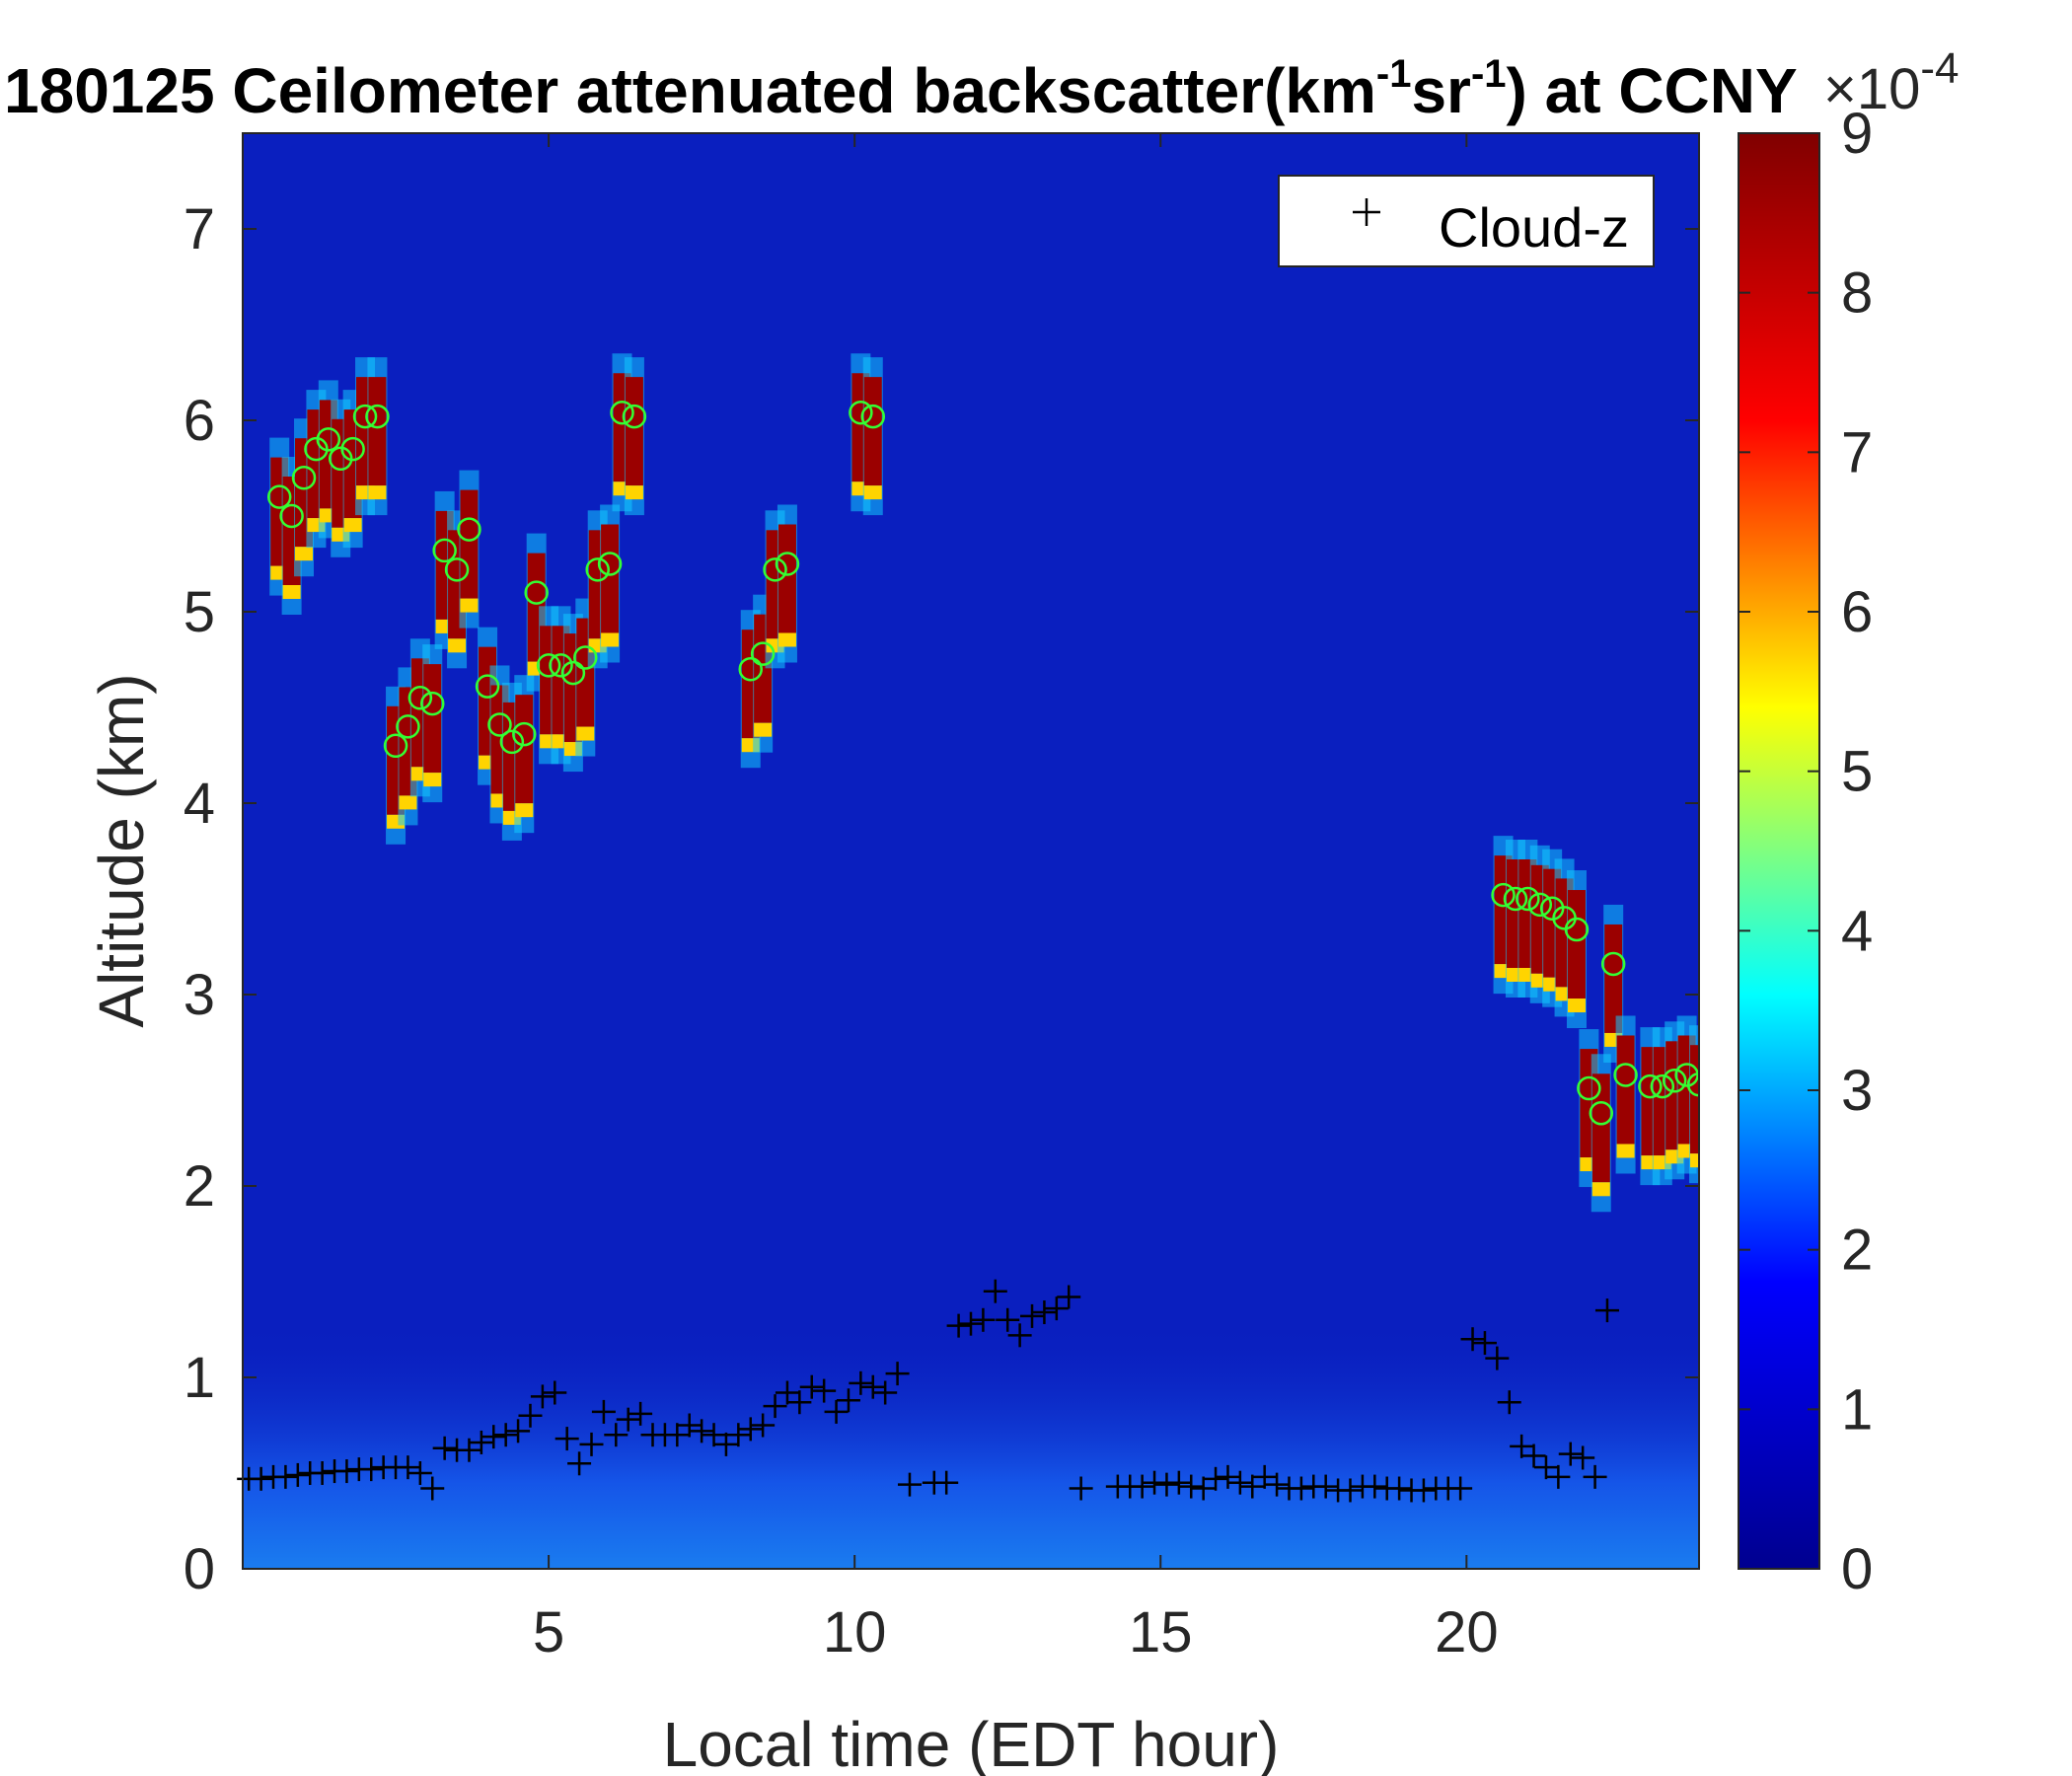  What do you see at coordinates (1857, 931) in the screenshot?
I see `colorbar-tick-label: 4` at bounding box center [1857, 931].